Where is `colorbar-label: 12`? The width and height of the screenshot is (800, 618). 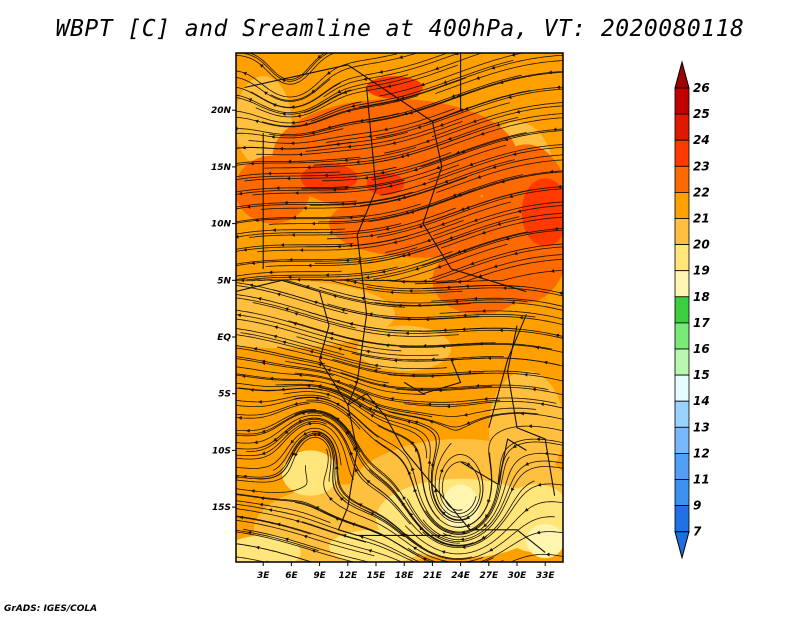
colorbar-label: 12 is located at coordinates (701, 453).